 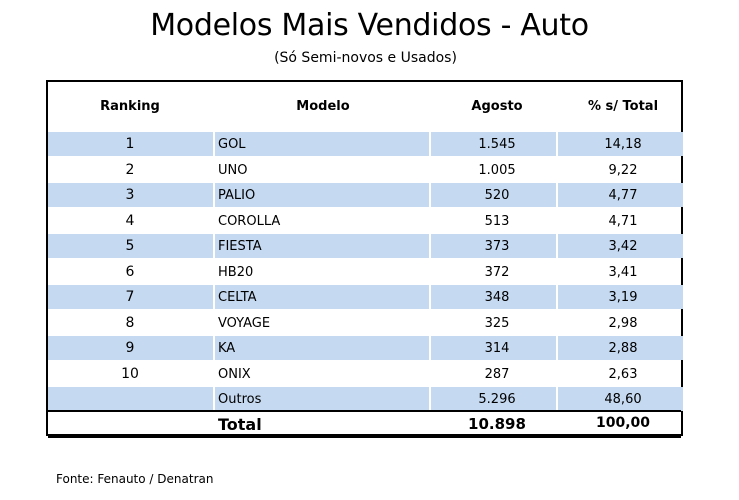 What do you see at coordinates (323, 106) in the screenshot?
I see `header-modelo: Modelo` at bounding box center [323, 106].